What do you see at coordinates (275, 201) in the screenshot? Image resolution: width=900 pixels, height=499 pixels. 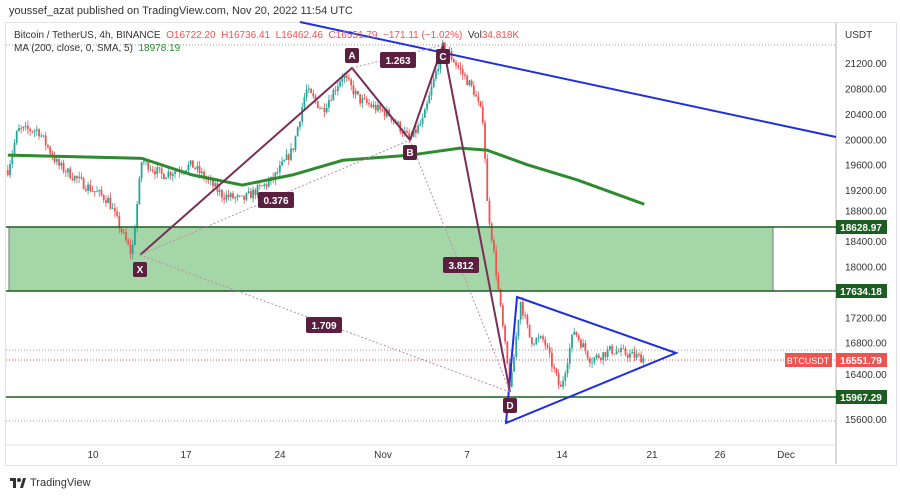 I see `ratio-xb: 0.376` at bounding box center [275, 201].